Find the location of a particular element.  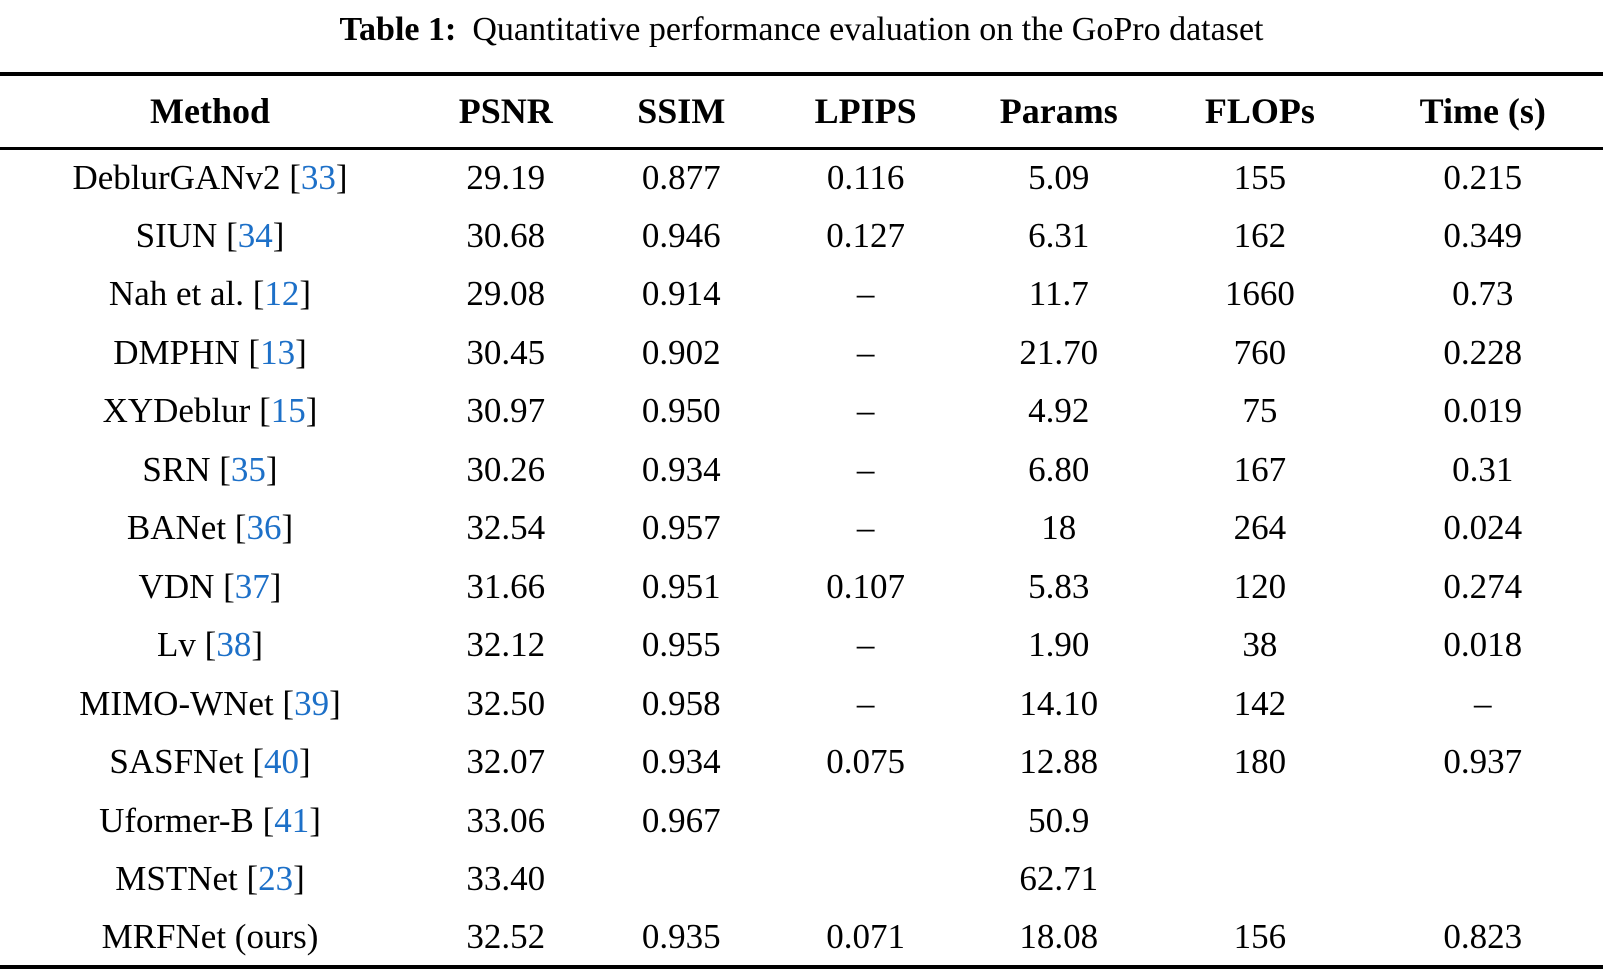

method-cell: VDN [37] is located at coordinates (210, 586).